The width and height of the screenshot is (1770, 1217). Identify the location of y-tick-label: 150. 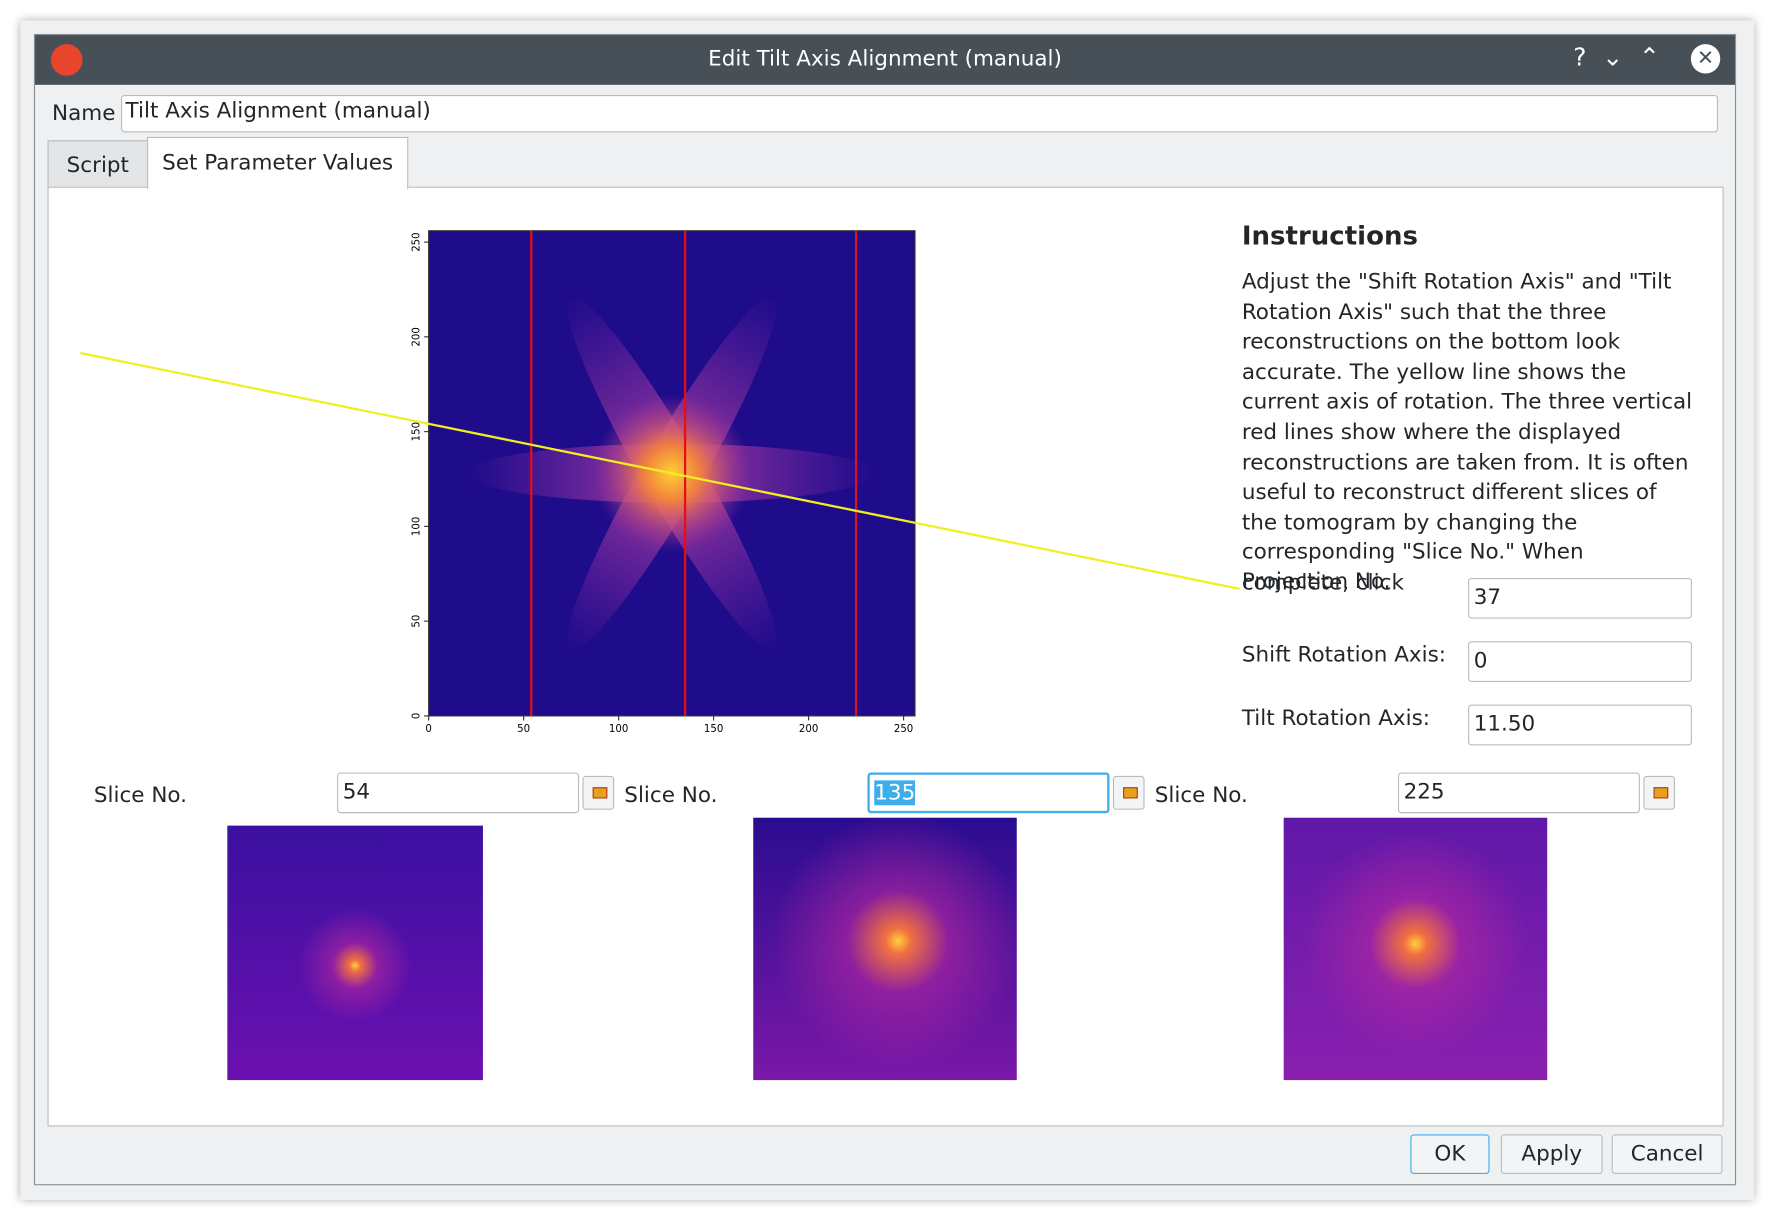
(417, 431).